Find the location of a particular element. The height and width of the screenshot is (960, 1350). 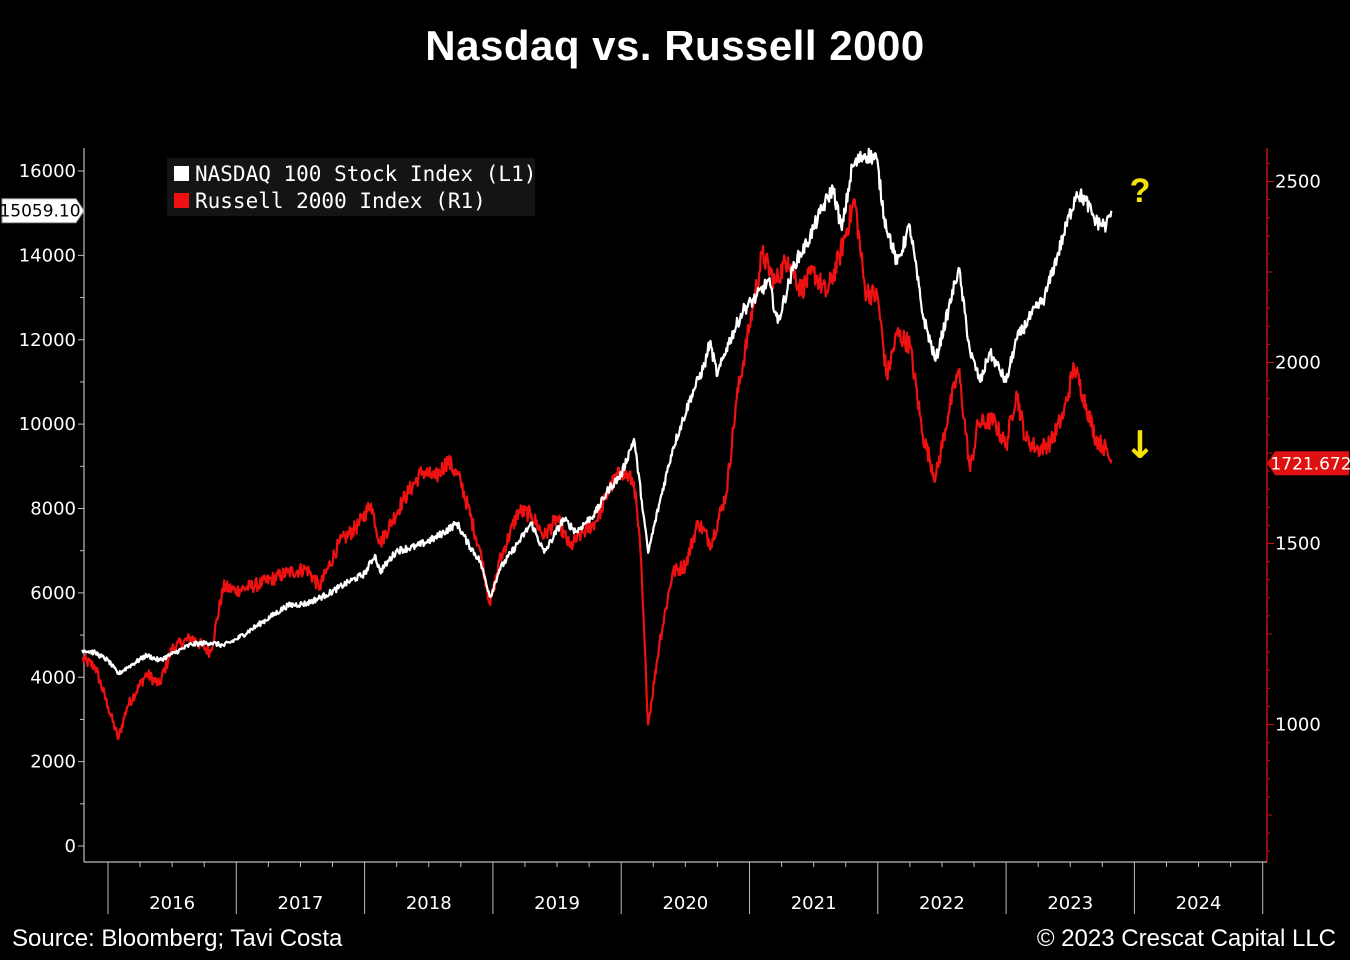

left-tick-label: 2000 is located at coordinates (53, 762).